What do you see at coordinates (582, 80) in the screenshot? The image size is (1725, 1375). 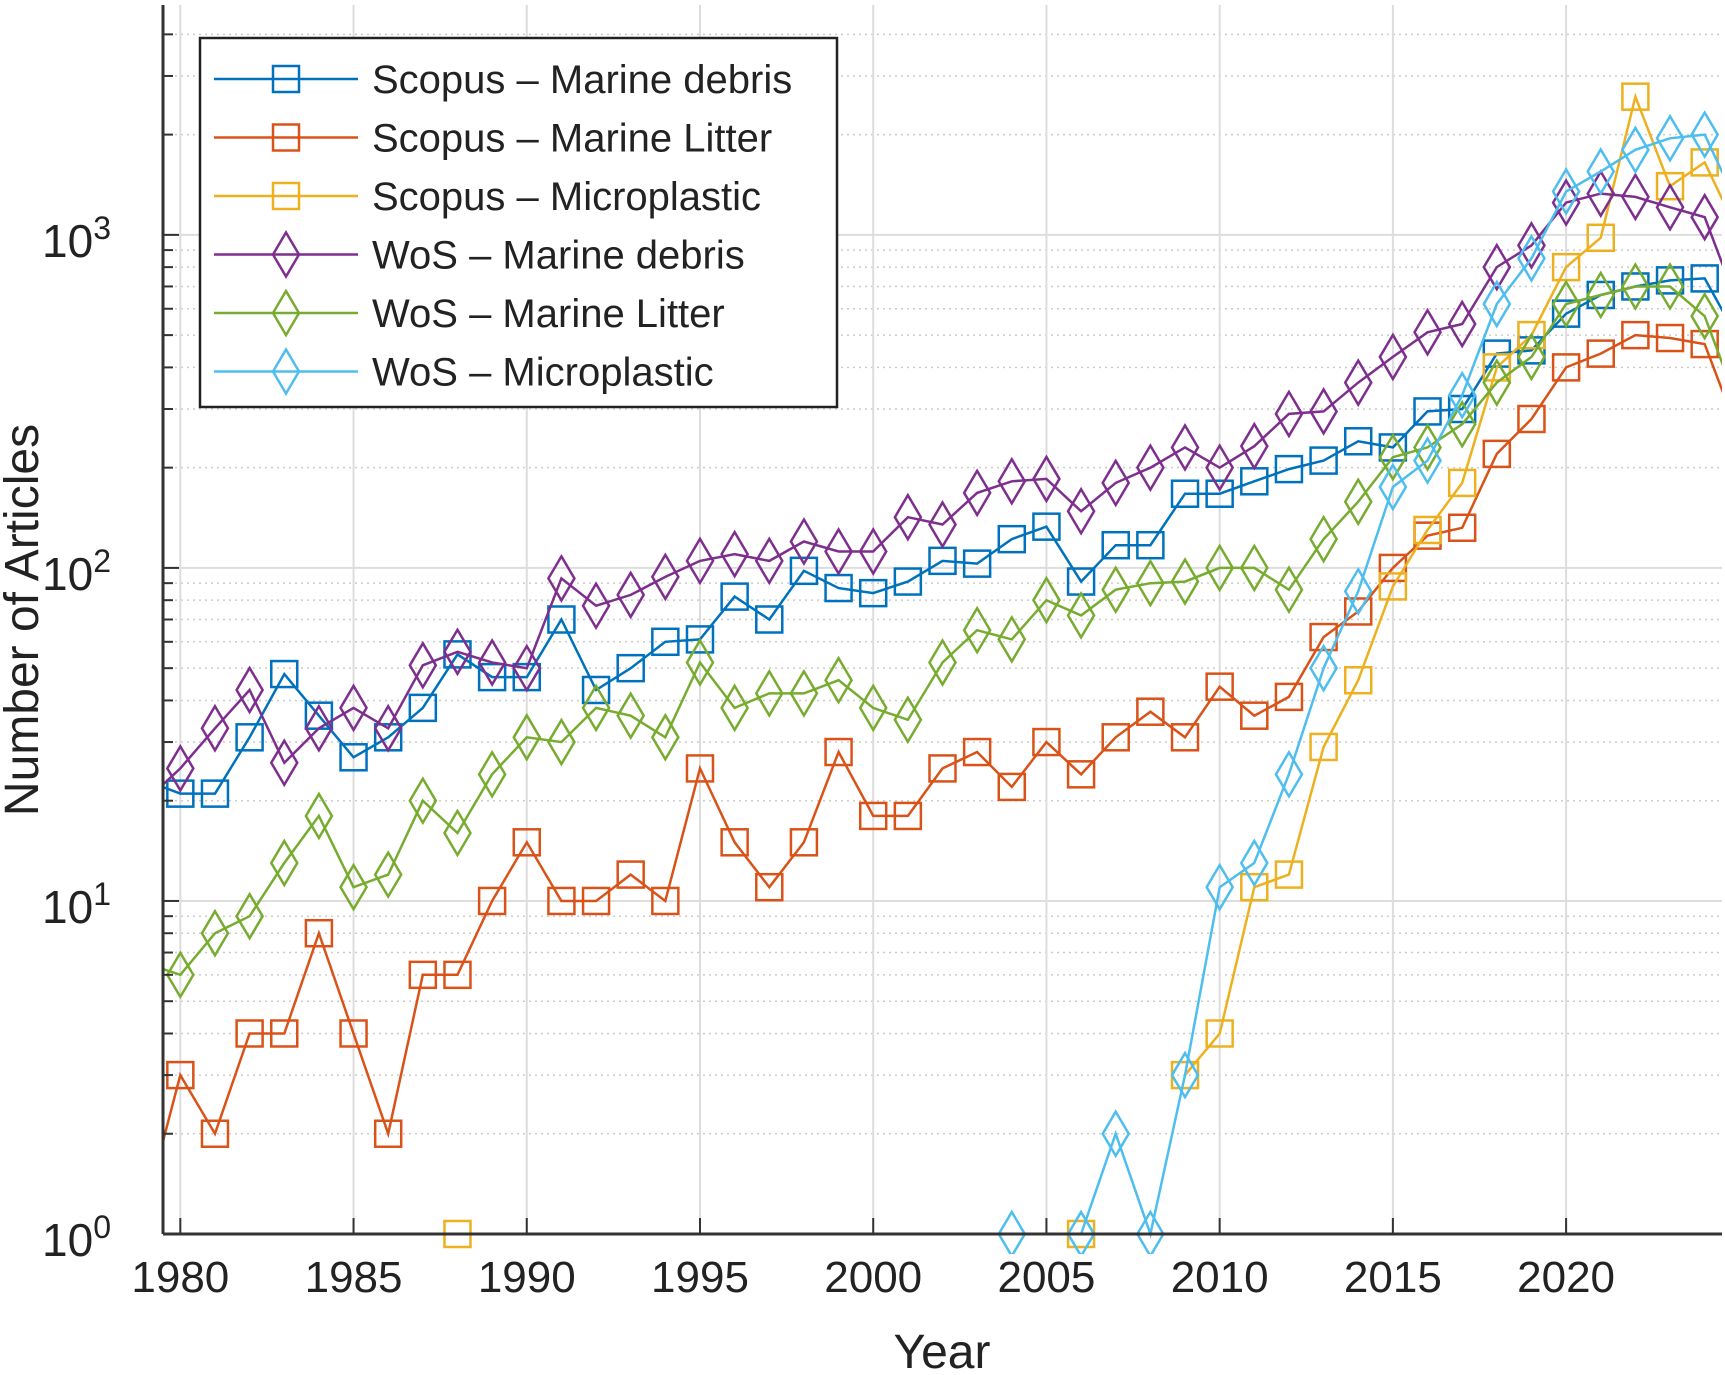 I see `legend-label: Scopus – Marine debris` at bounding box center [582, 80].